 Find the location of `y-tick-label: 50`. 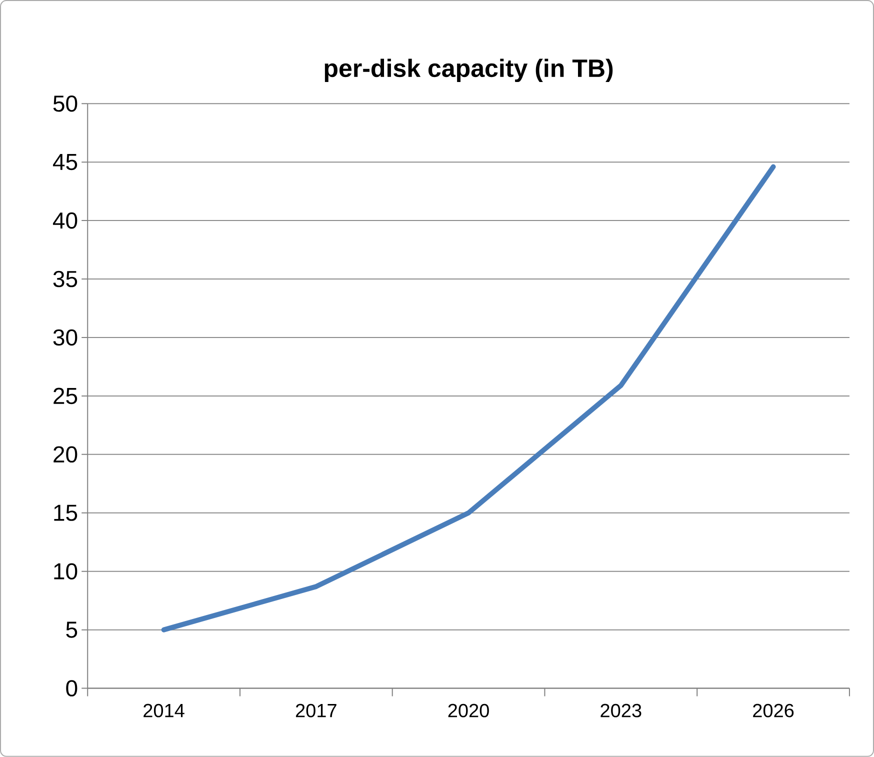

y-tick-label: 50 is located at coordinates (65, 104).